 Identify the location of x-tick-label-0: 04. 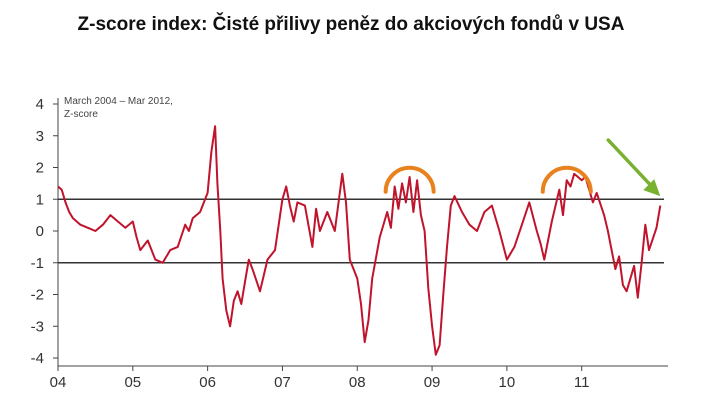
(58, 382).